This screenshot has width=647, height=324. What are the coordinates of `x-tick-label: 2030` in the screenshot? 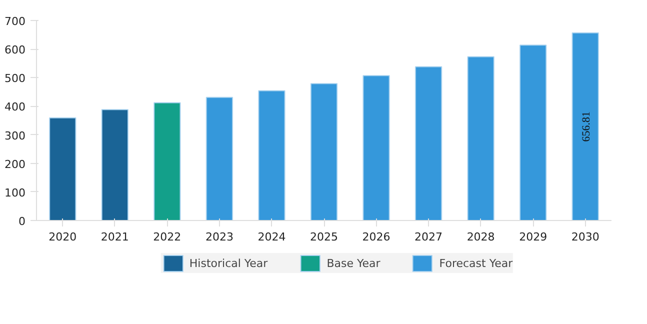 It's located at (585, 237).